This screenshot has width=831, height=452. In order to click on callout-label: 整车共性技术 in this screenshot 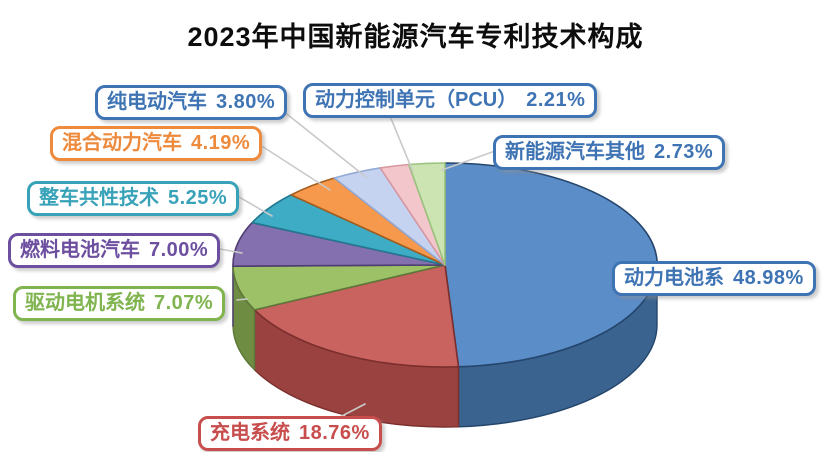, I will do `click(99, 198)`.